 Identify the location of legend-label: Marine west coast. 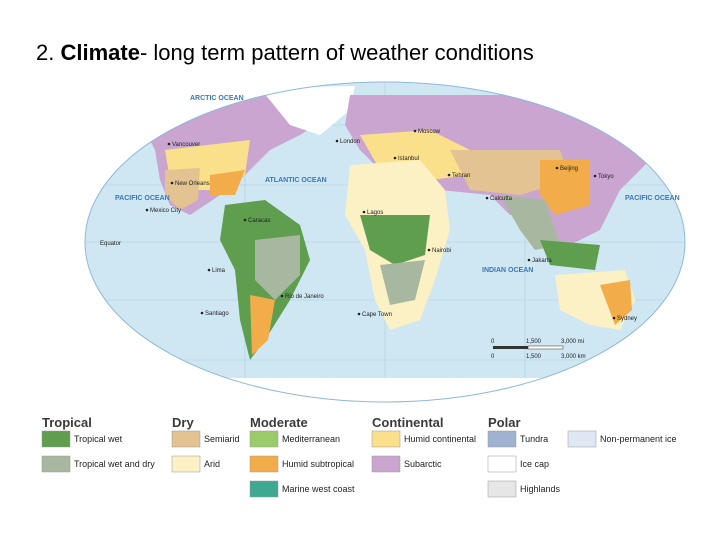
(318, 489).